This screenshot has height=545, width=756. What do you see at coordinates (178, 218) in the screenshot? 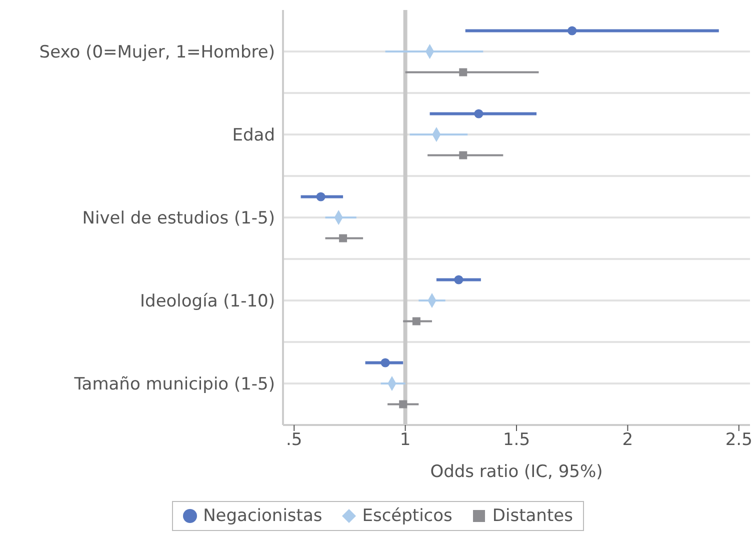
I see `y-tick-label: Nivel de estudios (1-5)` at bounding box center [178, 218].